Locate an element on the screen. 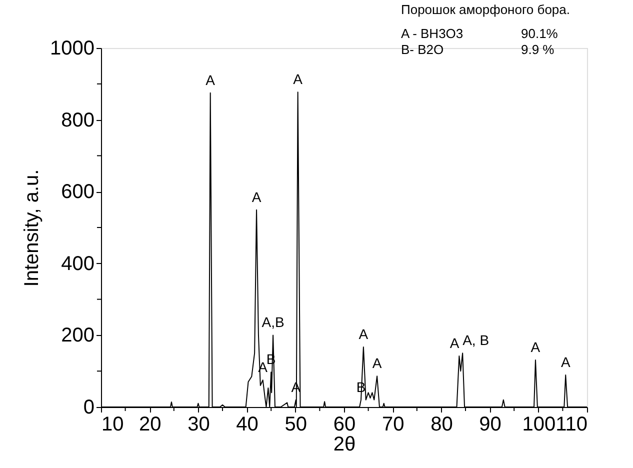 The image size is (633, 468). annotation: A,B is located at coordinates (273, 322).